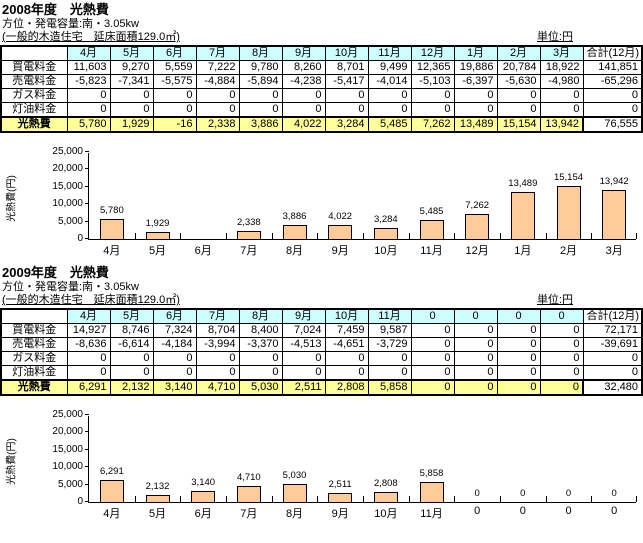 The height and width of the screenshot is (543, 643). I want to click on corner-cell, so click(34, 53).